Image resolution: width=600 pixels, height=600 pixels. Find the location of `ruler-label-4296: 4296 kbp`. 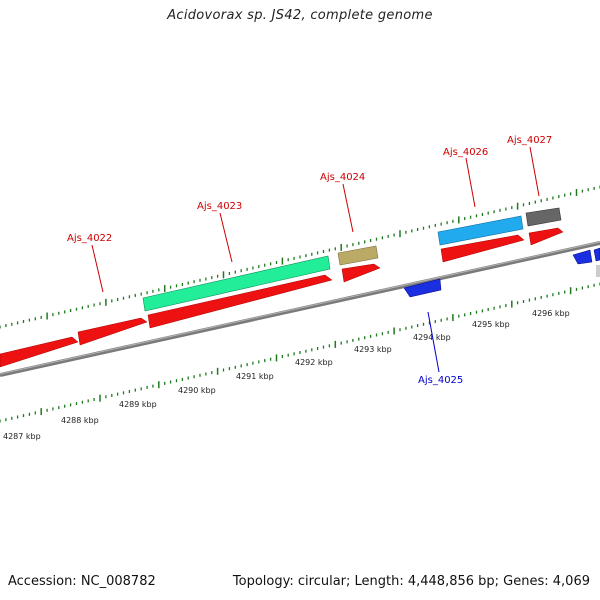

ruler-label-4296: 4296 kbp is located at coordinates (551, 313).